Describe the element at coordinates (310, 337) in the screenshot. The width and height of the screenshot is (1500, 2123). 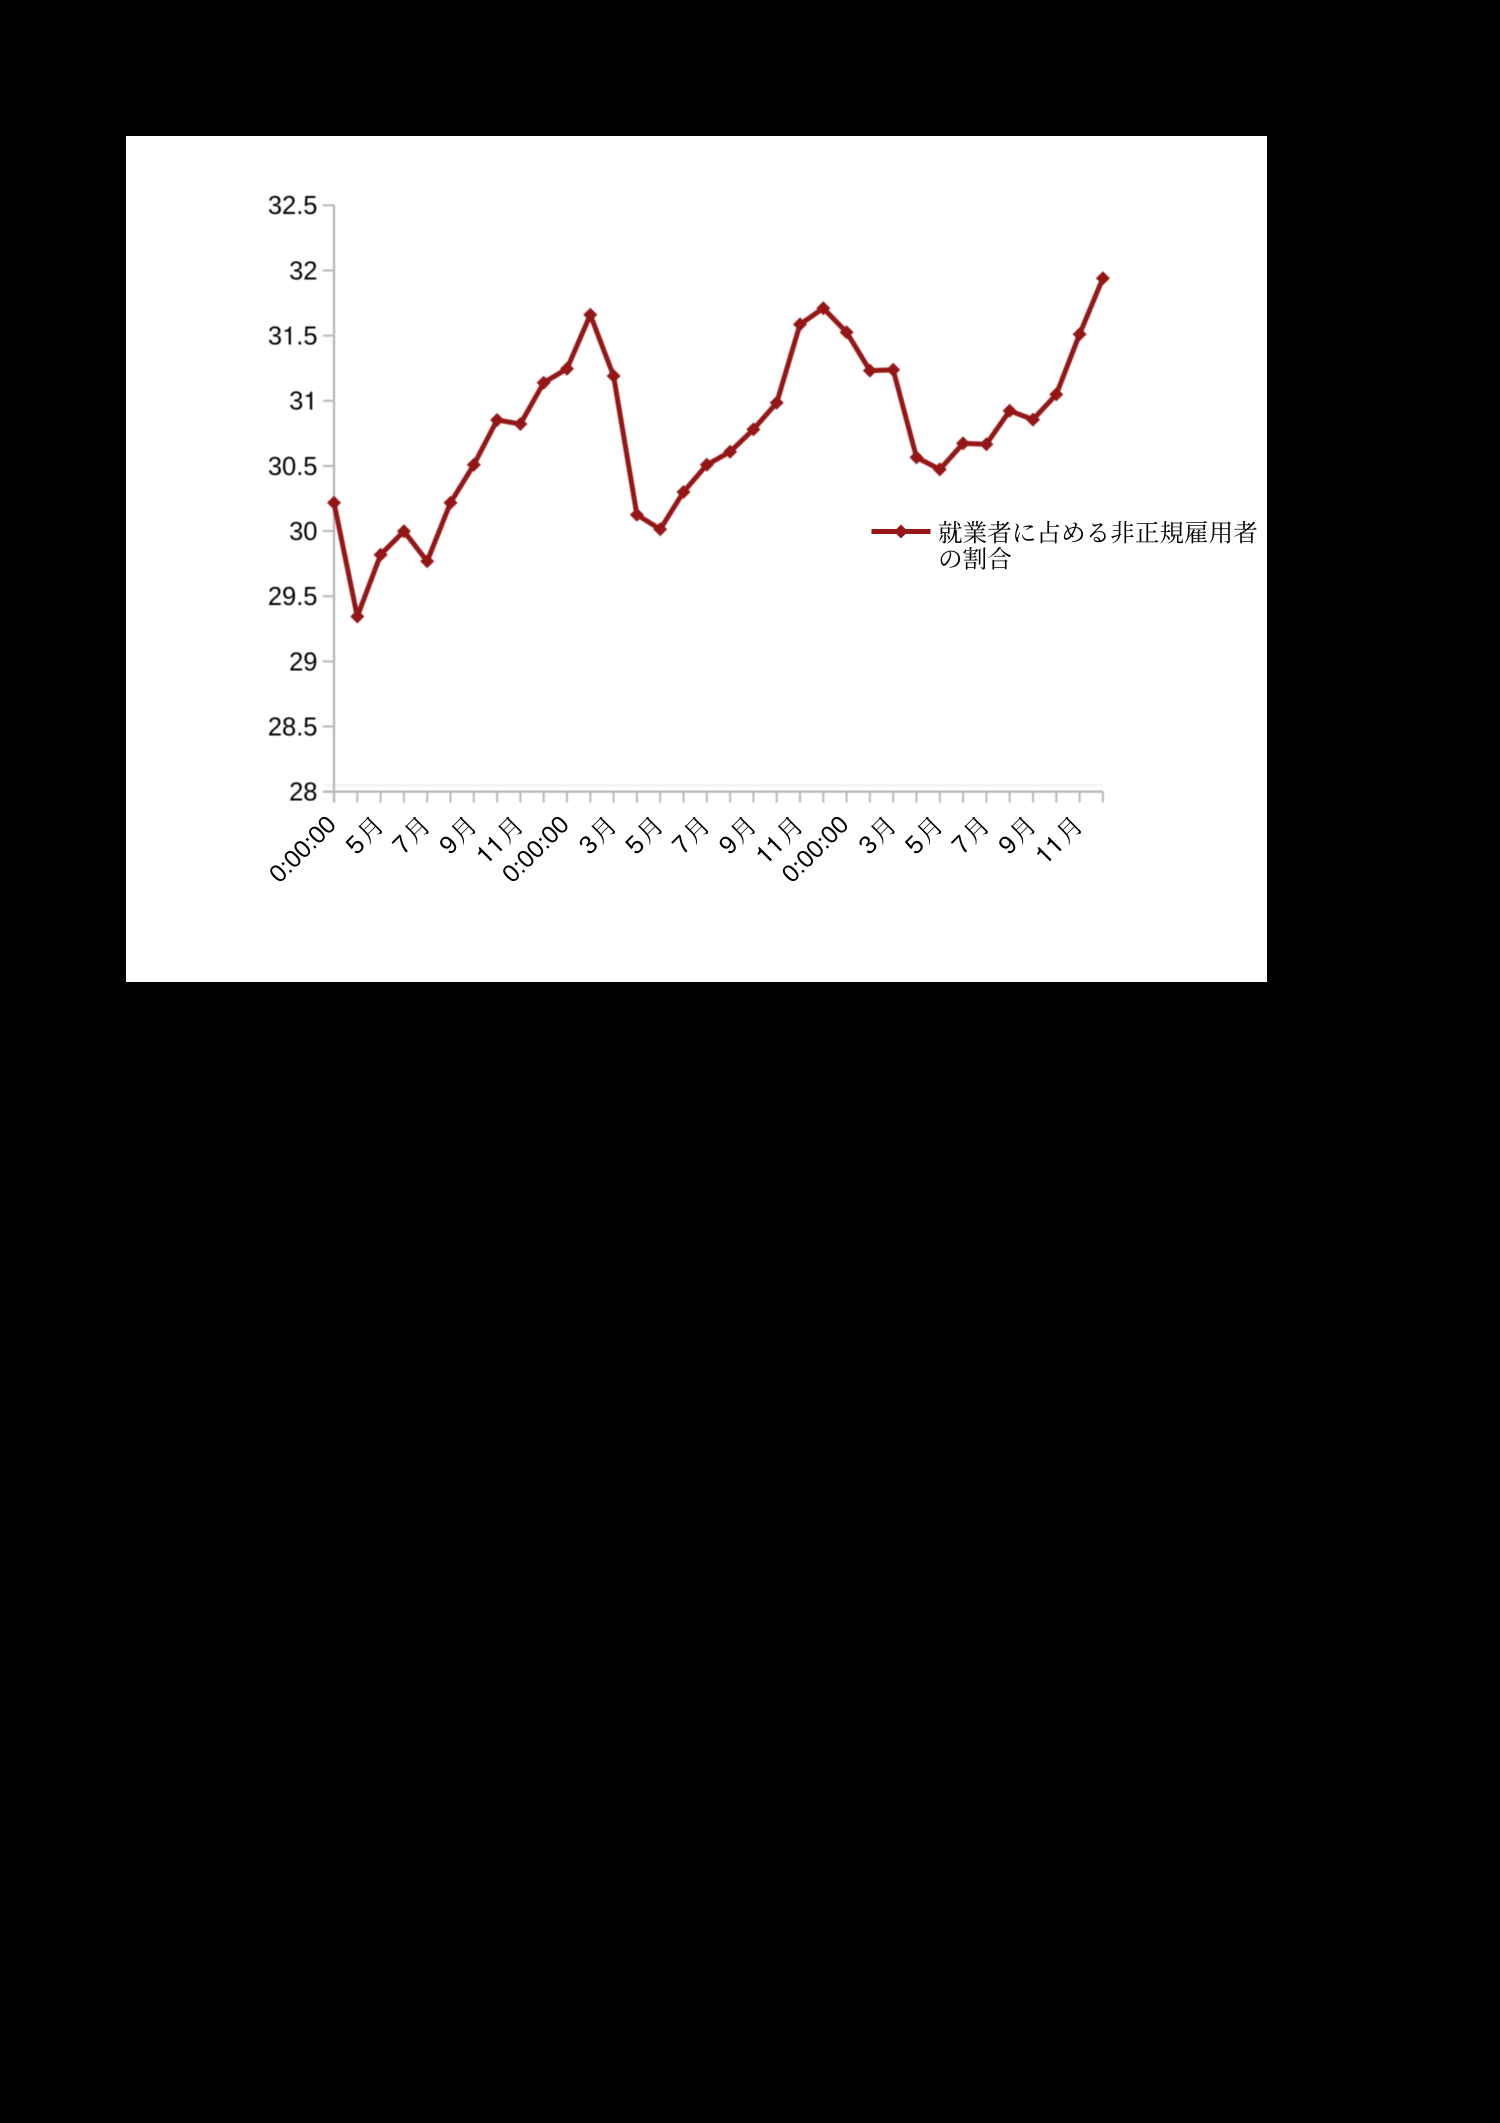
I see `svg-text: 5` at that location.